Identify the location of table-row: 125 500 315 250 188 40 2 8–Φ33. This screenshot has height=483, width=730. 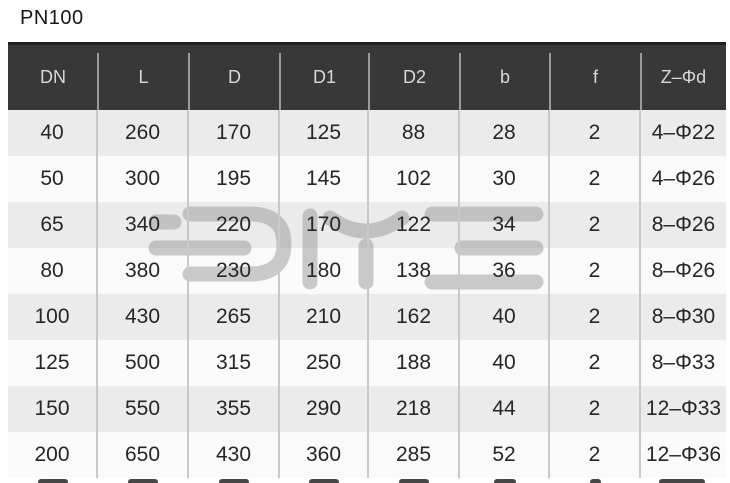
(367, 363).